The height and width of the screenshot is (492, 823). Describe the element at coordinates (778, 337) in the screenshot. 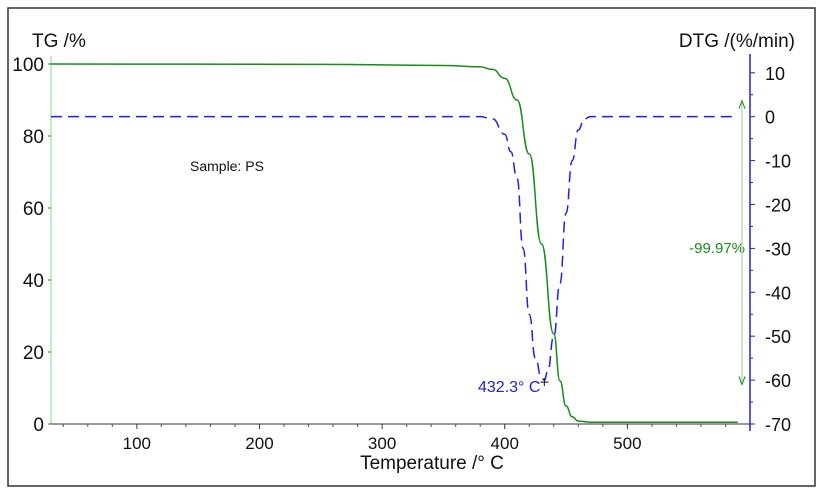

I see `y-right-tick-label: -50` at that location.